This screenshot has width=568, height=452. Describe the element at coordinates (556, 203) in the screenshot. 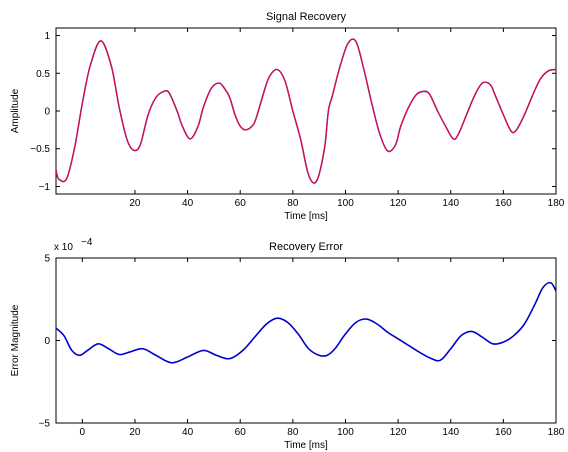

I see `chart1-xtick-label: 180` at that location.